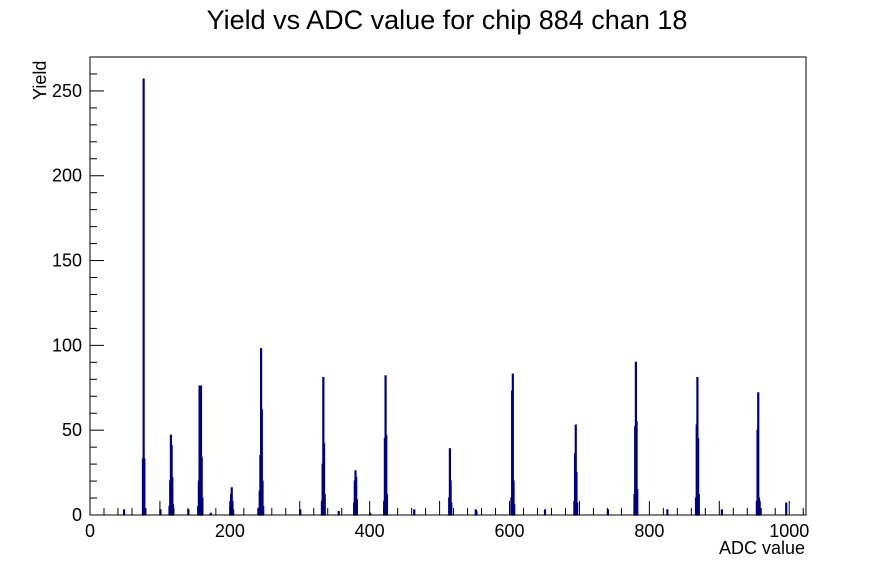 Image resolution: width=896 pixels, height=572 pixels. I want to click on y-tick-label: 200, so click(67, 176).